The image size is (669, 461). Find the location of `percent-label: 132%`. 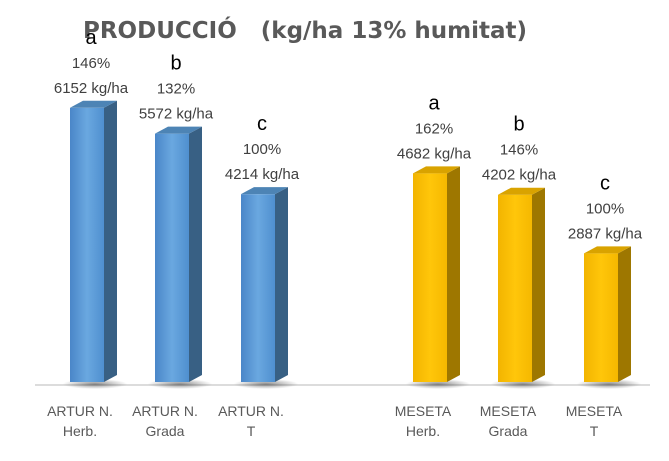

percent-label: 132% is located at coordinates (176, 89).